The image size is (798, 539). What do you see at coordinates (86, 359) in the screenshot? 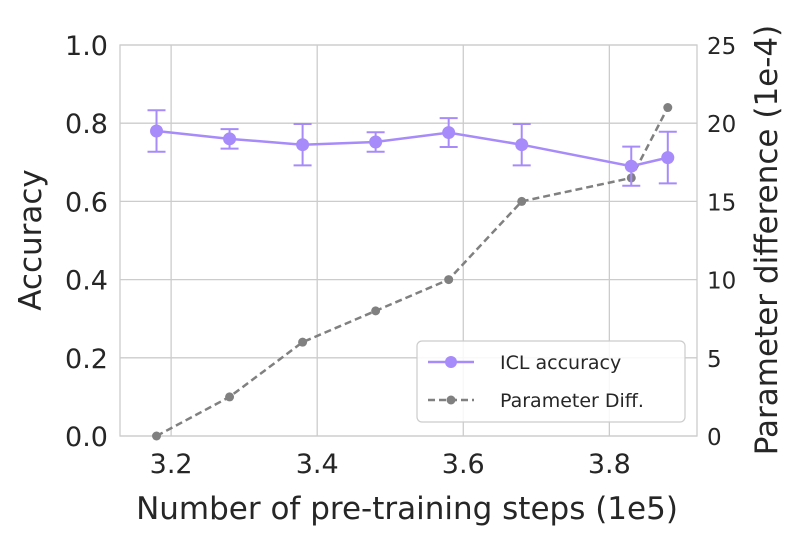
I see `left-y-tick-label: 0.2` at bounding box center [86, 359].